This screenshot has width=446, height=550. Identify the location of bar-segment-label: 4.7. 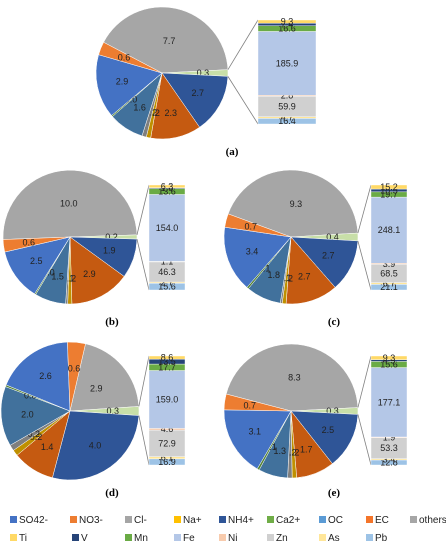
(287, 118).